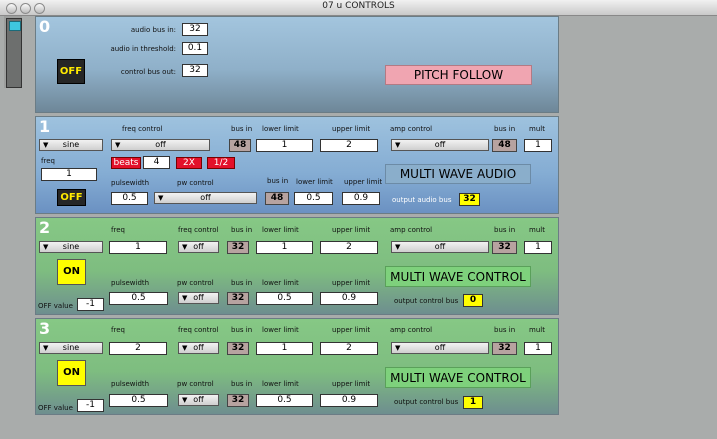 The height and width of the screenshot is (439, 717). Describe the element at coordinates (156, 162) in the screenshot. I see `beats-field: 4` at that location.